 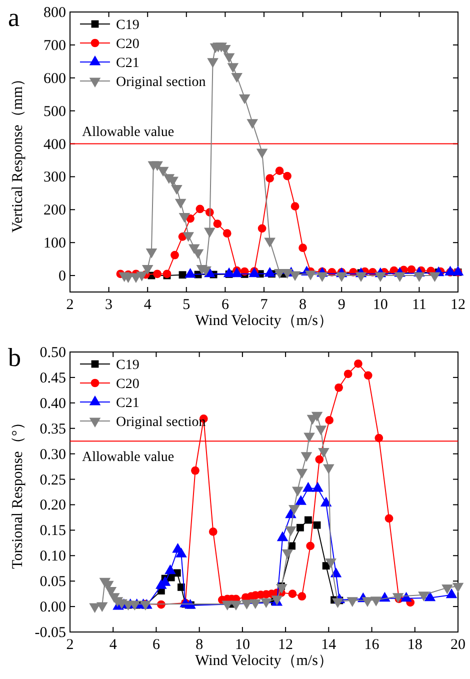 What do you see at coordinates (53, 429) in the screenshot?
I see `y-tick-label: 0.35` at bounding box center [53, 429].